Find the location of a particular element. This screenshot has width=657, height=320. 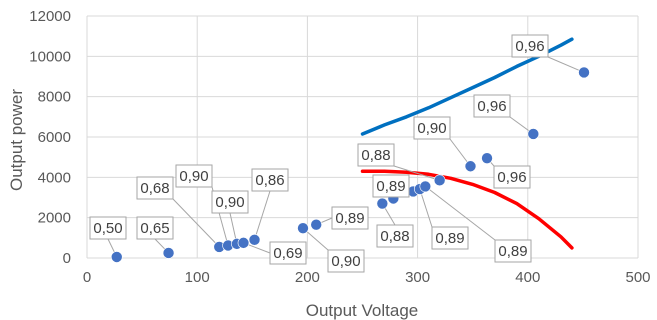

x-tick-label: 400 is located at coordinates (527, 277).